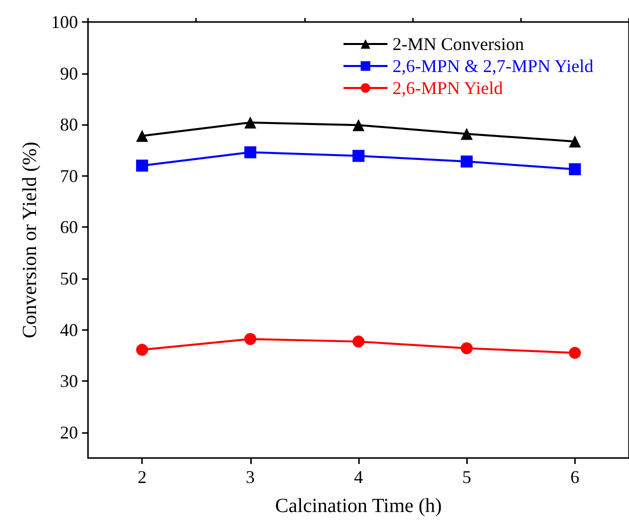  Describe the element at coordinates (142, 477) in the screenshot. I see `x-tick-label: 2` at that location.